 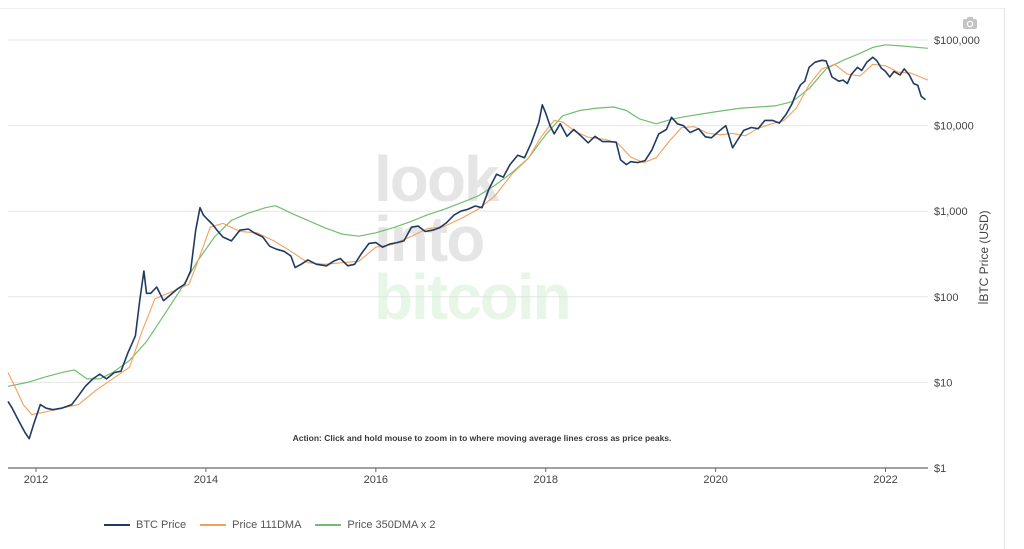 I want to click on x-tick-label: 2016, so click(x=376, y=480).